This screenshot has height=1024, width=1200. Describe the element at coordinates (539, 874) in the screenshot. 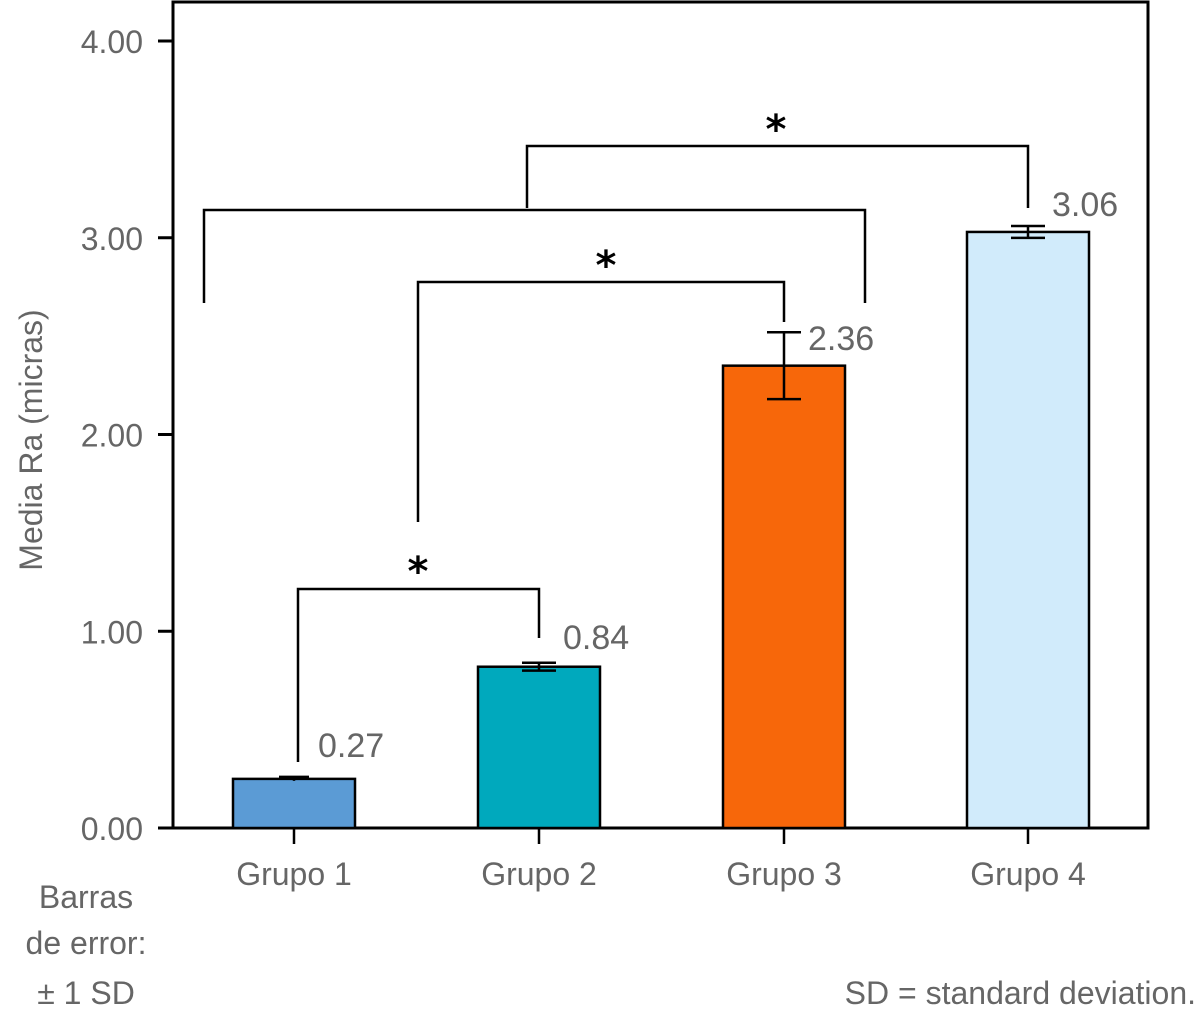

I see `x-tick-label: Grupo 2` at that location.